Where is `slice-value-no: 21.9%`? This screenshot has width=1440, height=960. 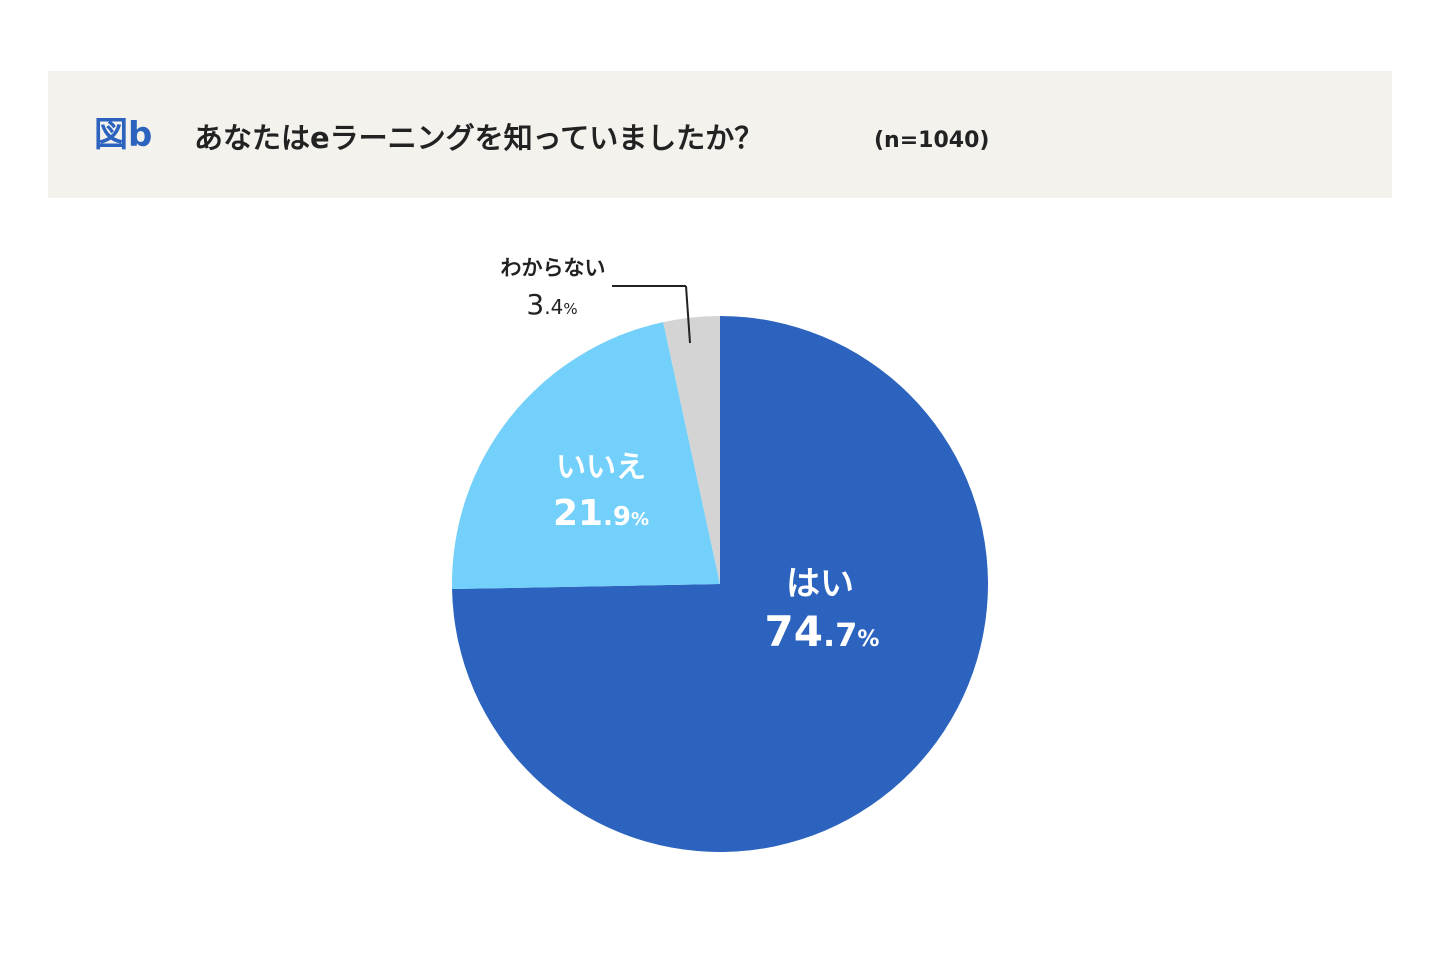 slice-value-no: 21.9% is located at coordinates (601, 513).